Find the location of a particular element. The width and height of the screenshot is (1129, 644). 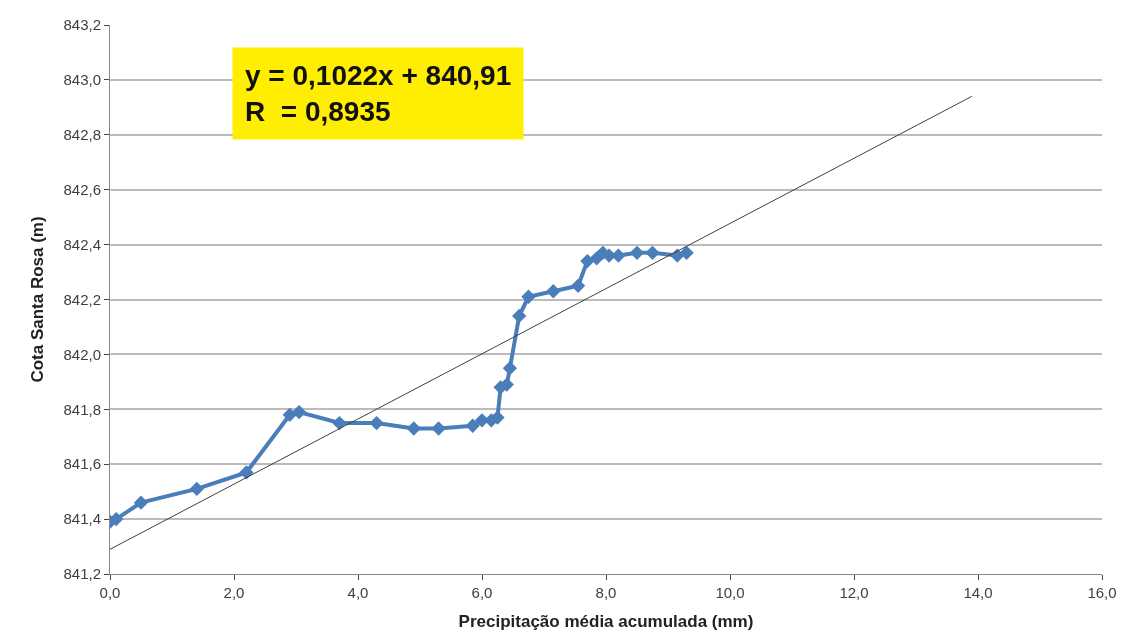

y-tick-label: 842,4 is located at coordinates (82, 244).